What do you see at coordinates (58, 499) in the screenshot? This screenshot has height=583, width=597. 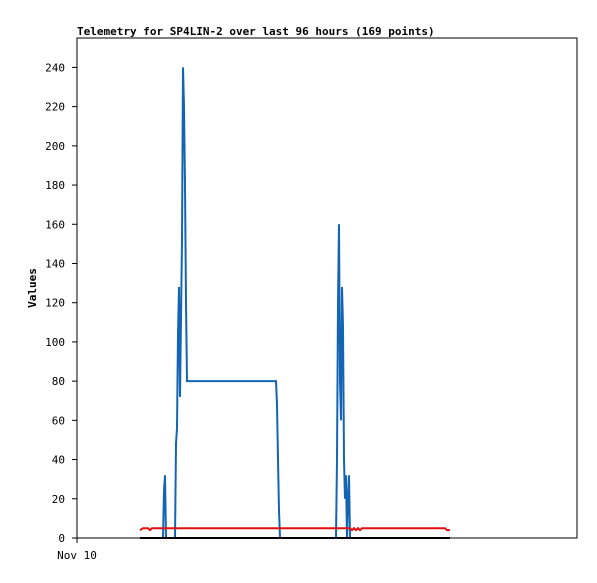 I see `y-tick-label: 20` at bounding box center [58, 499].